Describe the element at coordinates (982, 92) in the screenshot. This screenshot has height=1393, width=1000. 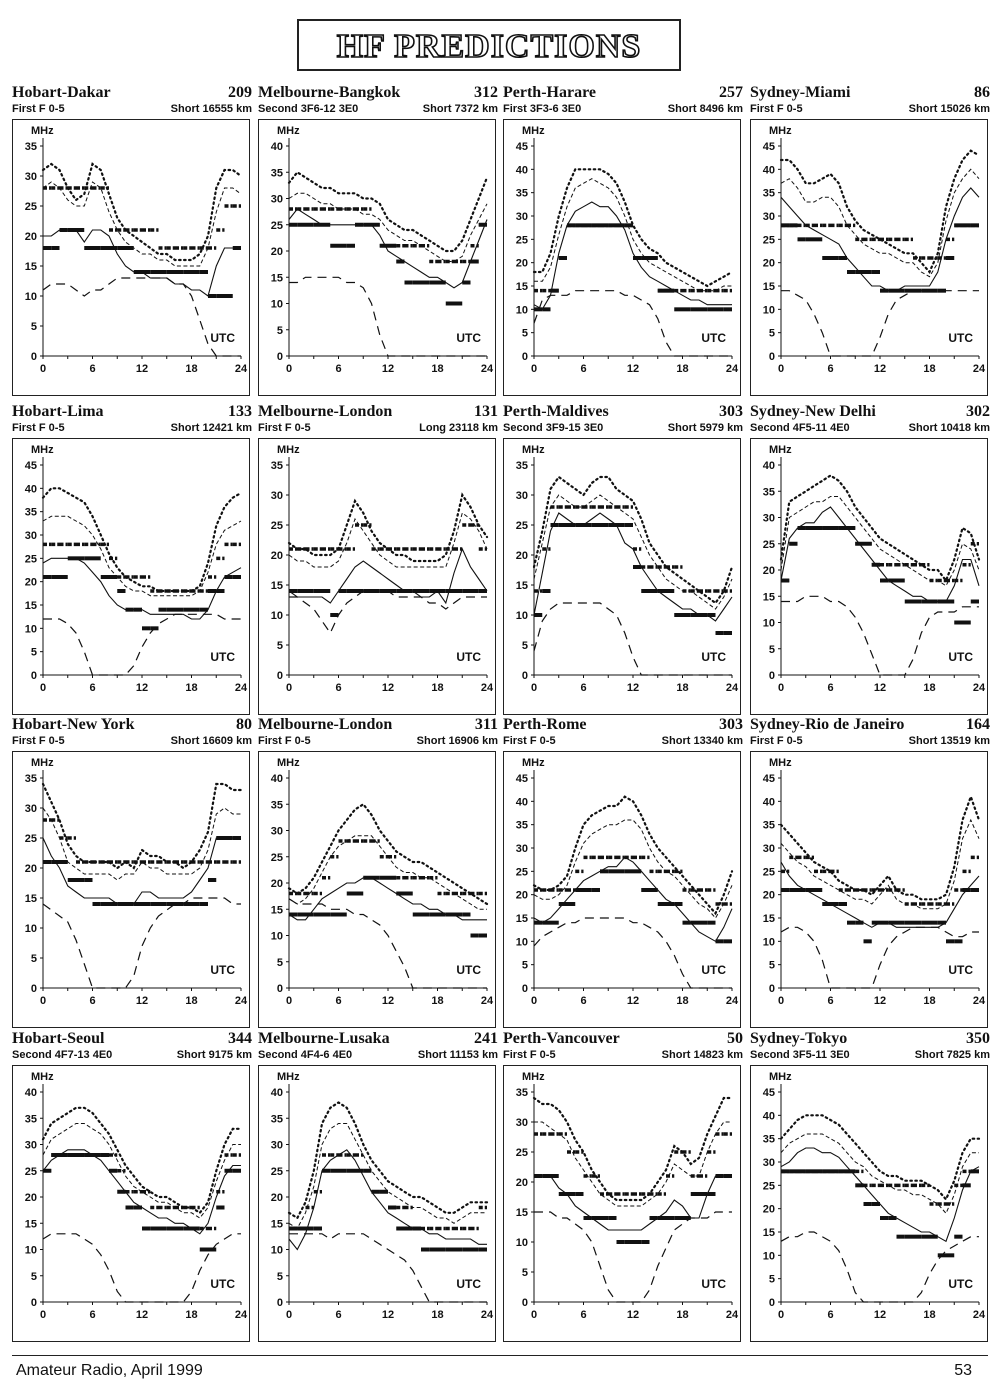
I see `path-number: 86` at that location.